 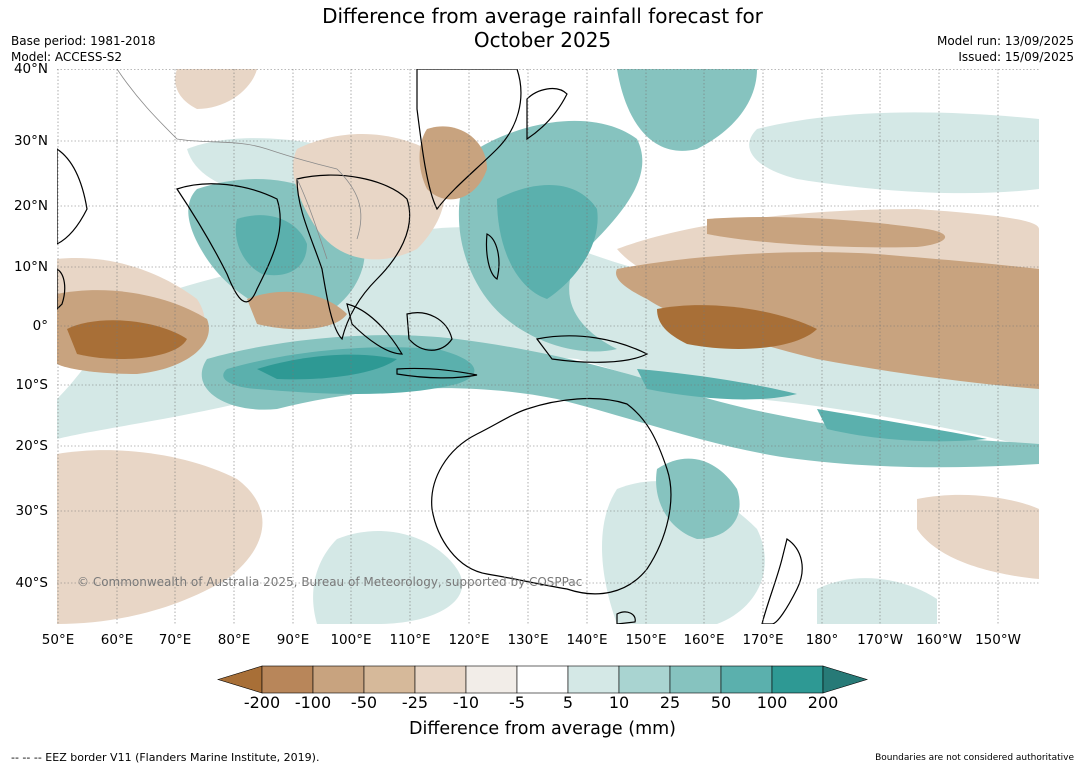 What do you see at coordinates (721, 702) in the screenshot?
I see `legend-tick-label: 50` at bounding box center [721, 702].